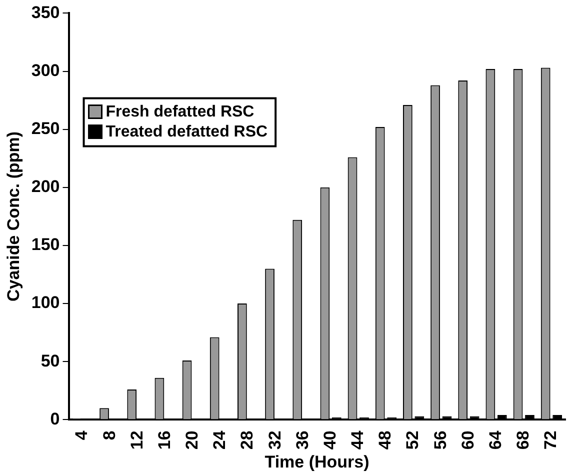 This screenshot has height=473, width=575. Describe the element at coordinates (136, 440) in the screenshot. I see `x-tick-label: 12` at that location.